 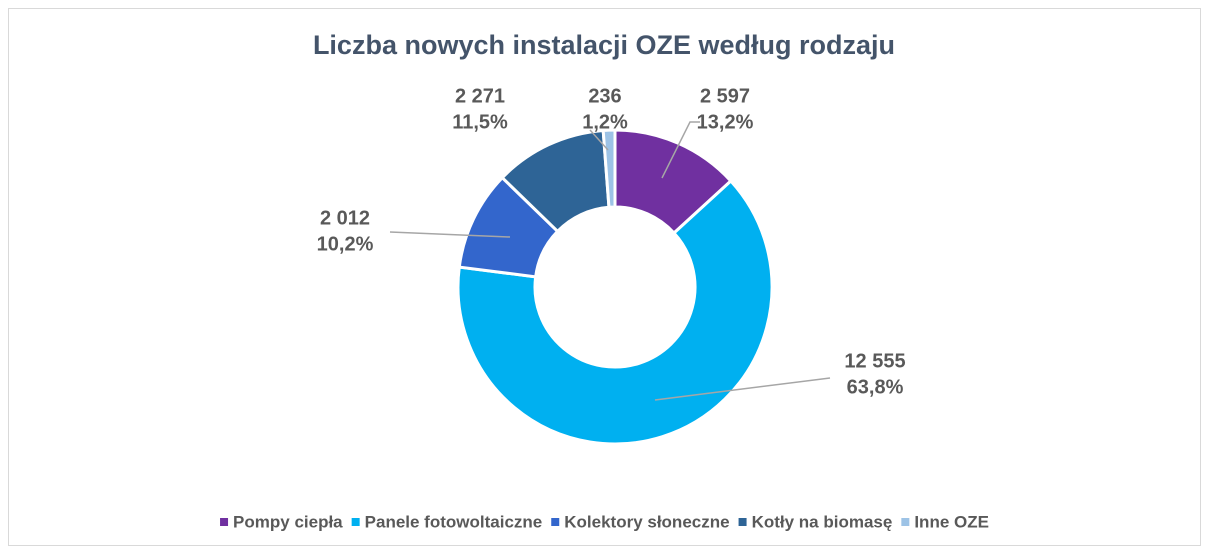 I want to click on data-label-percent: 63,8%, so click(x=875, y=387).